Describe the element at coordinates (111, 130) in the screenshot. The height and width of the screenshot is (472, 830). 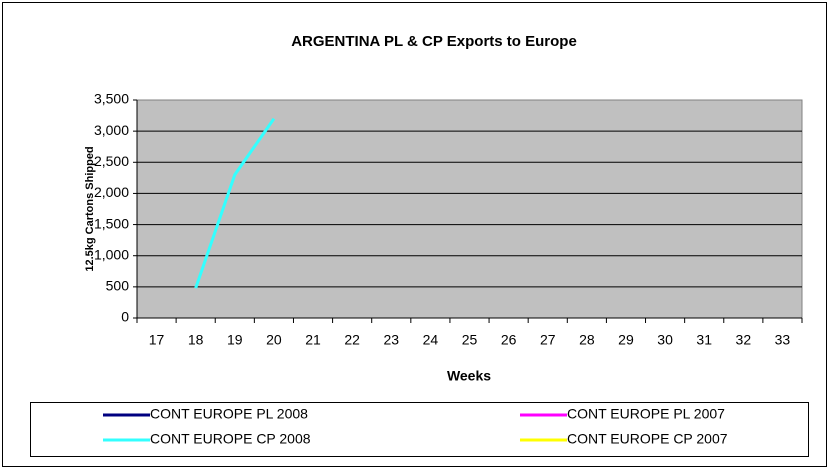
I see `y-tick-label: 3,000` at that location.